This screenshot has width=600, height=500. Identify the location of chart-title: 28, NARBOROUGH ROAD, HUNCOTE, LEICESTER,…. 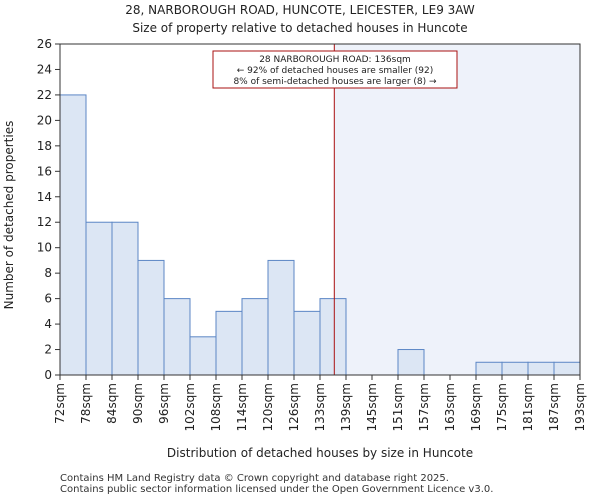
(300, 10).